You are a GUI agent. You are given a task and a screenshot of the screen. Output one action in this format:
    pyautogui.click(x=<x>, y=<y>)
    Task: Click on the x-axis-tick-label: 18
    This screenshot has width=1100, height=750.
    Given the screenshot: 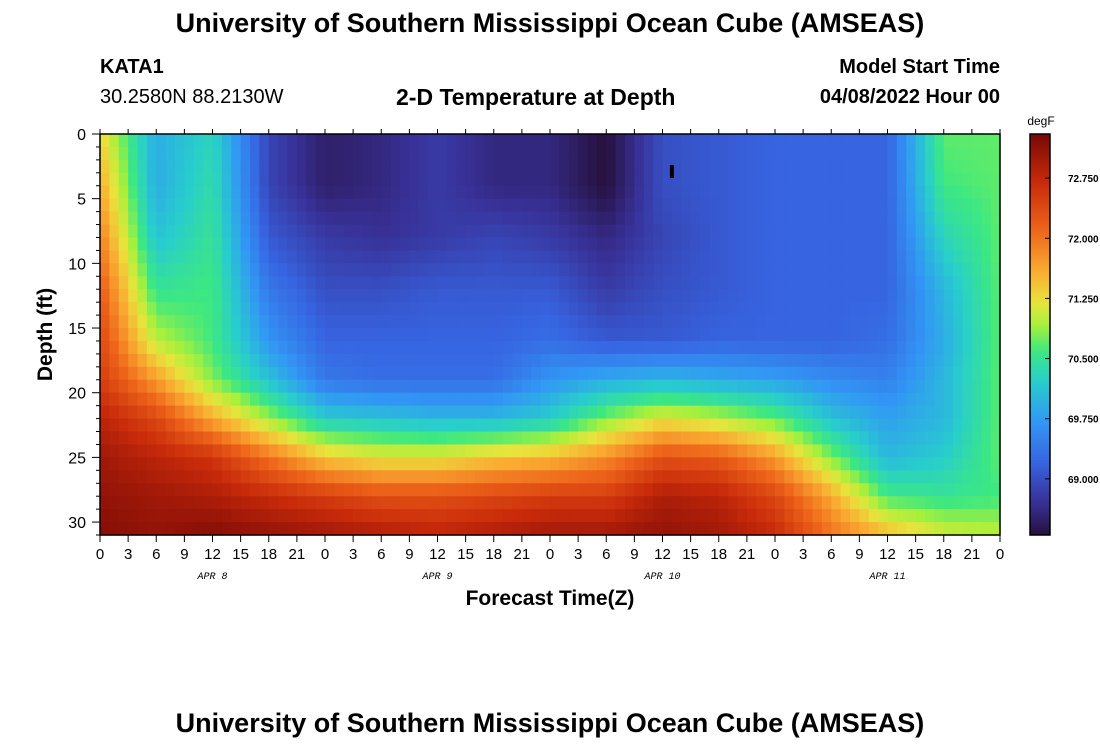 What is the action you would take?
    pyautogui.click(x=268, y=554)
    